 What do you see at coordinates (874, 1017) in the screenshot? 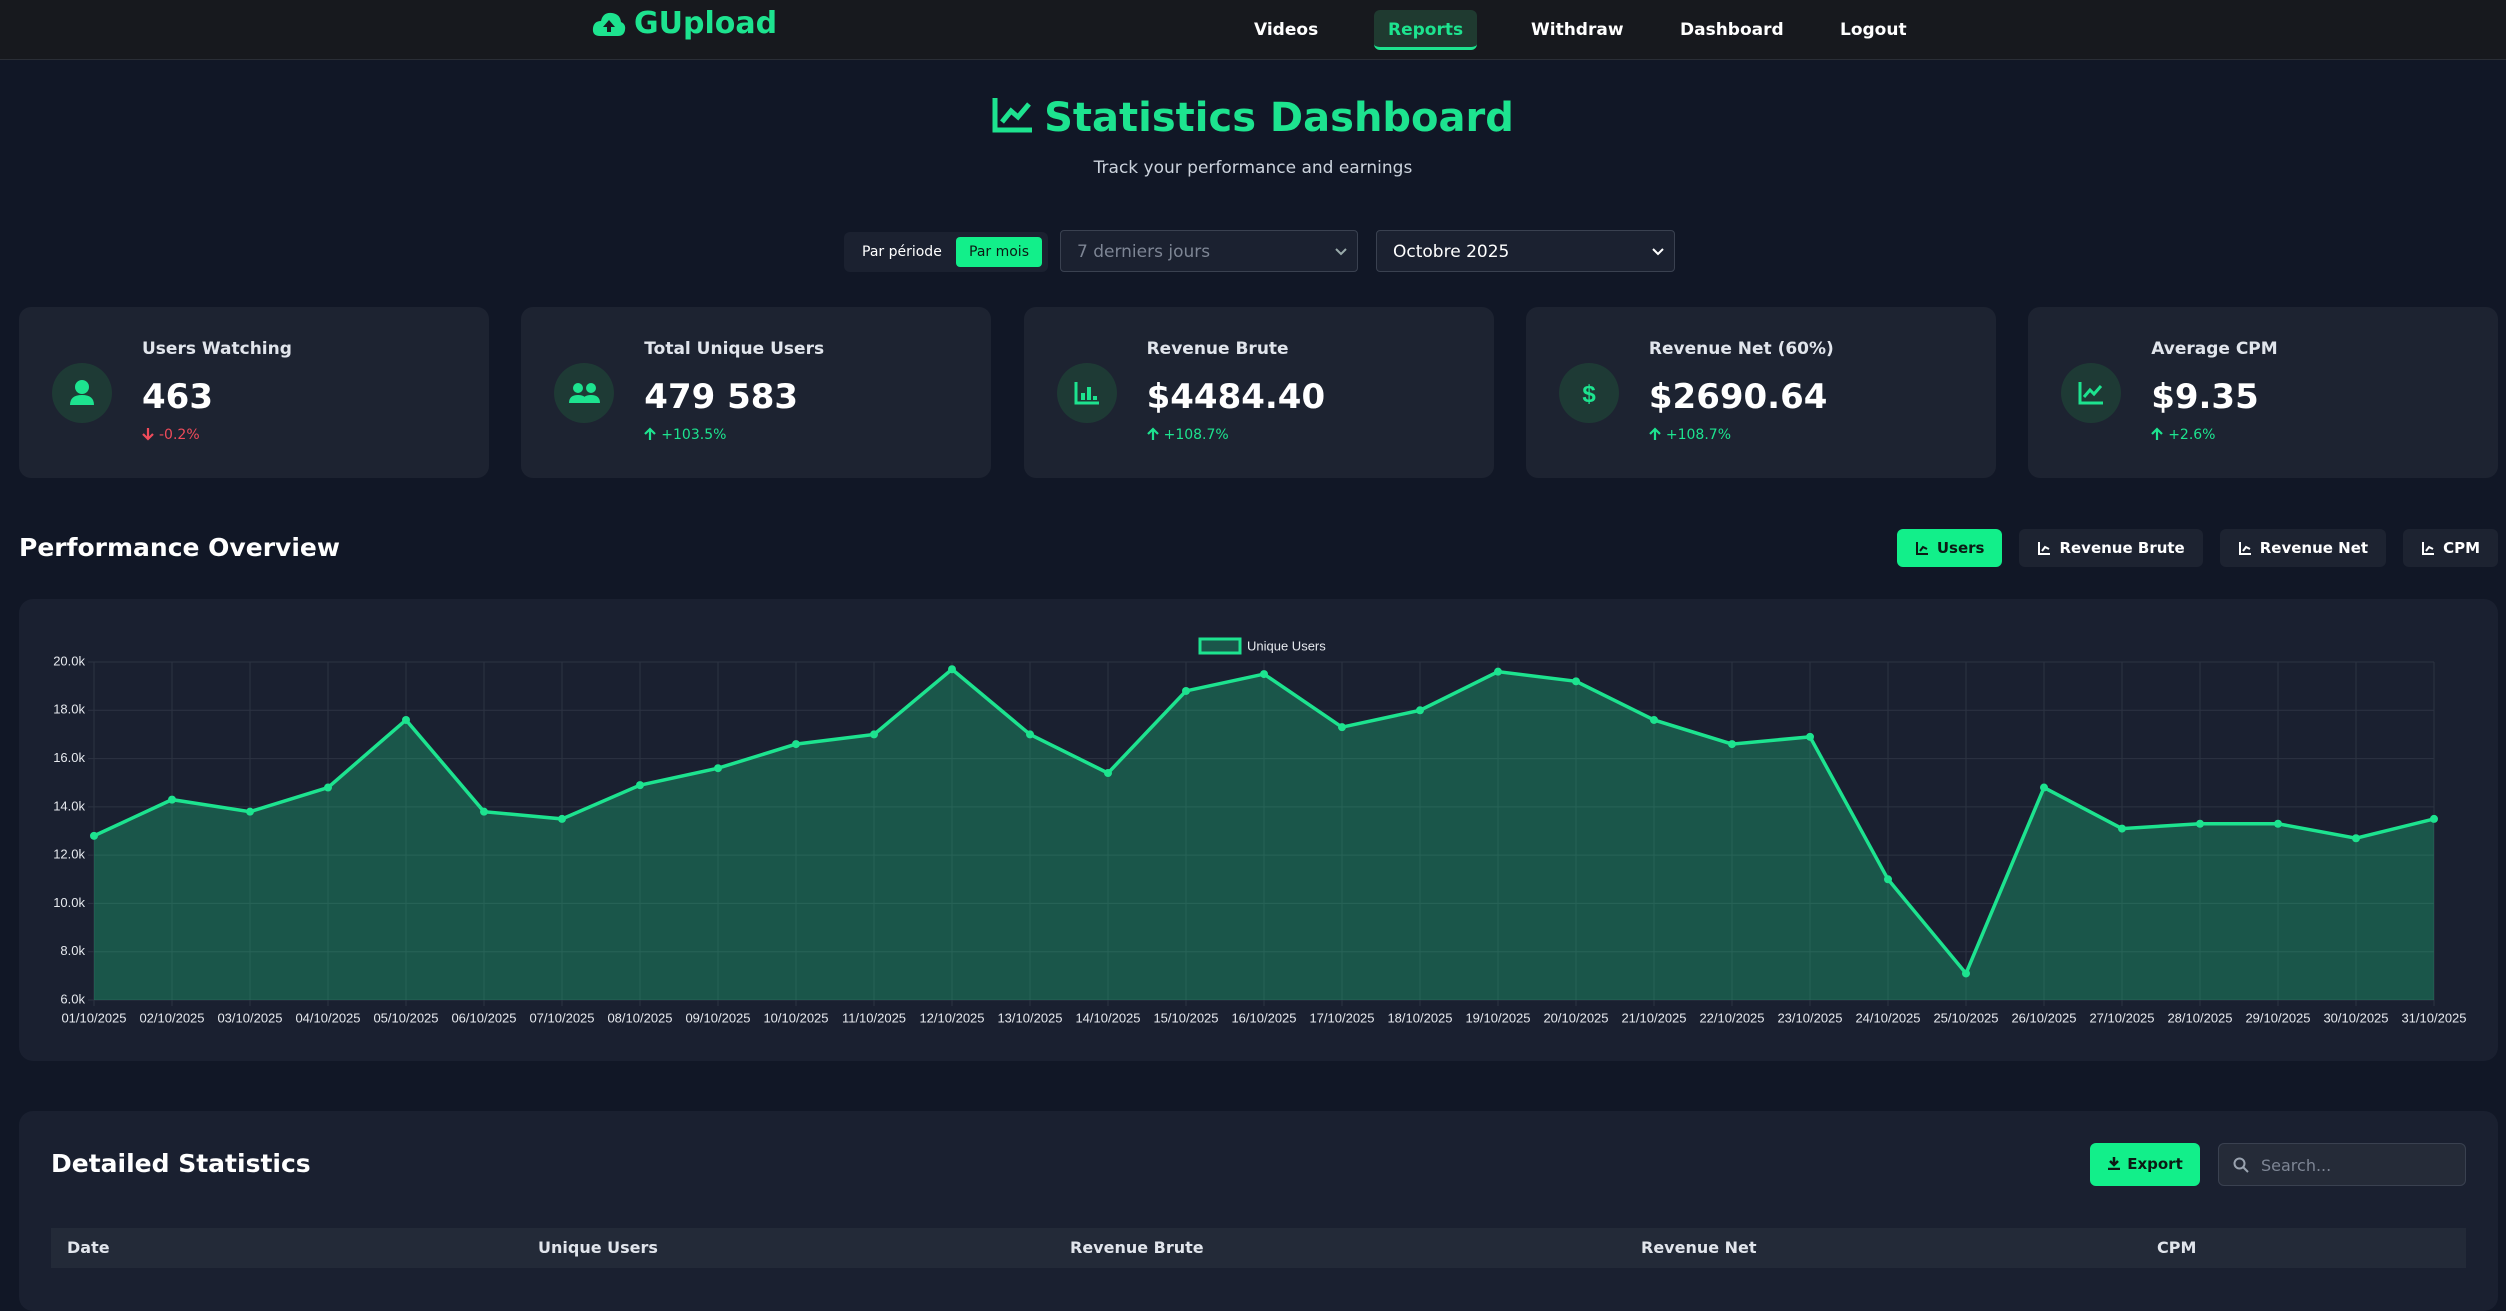
I see `x-tick-label: 11/10/2025` at bounding box center [874, 1017].